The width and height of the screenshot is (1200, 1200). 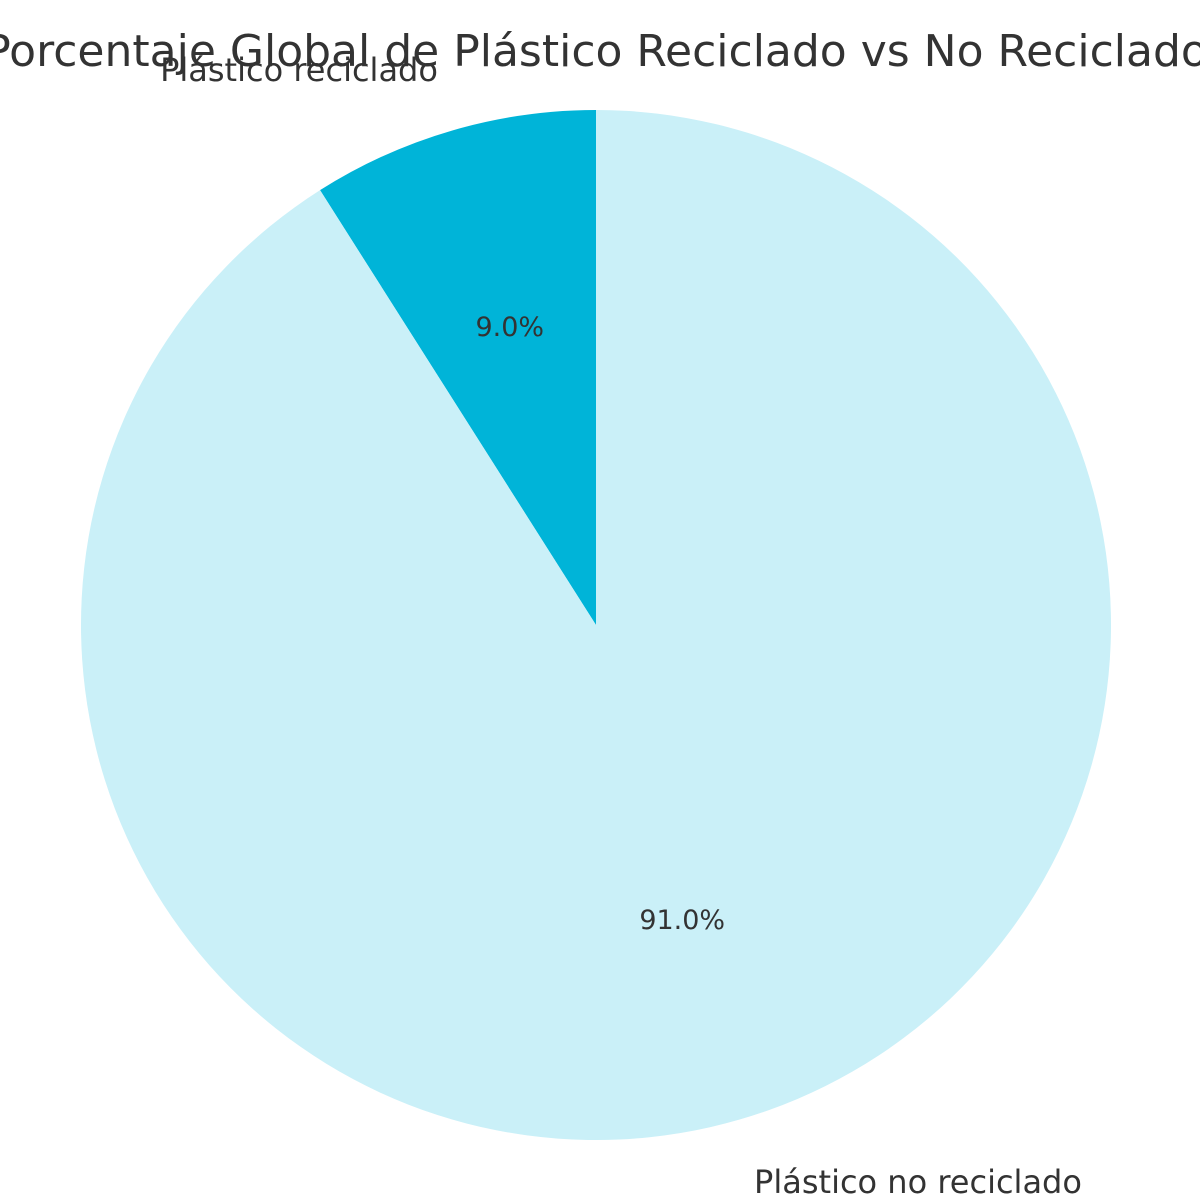 I want to click on percent-label-plastico-reciclado: 9.0%, so click(x=509, y=327).